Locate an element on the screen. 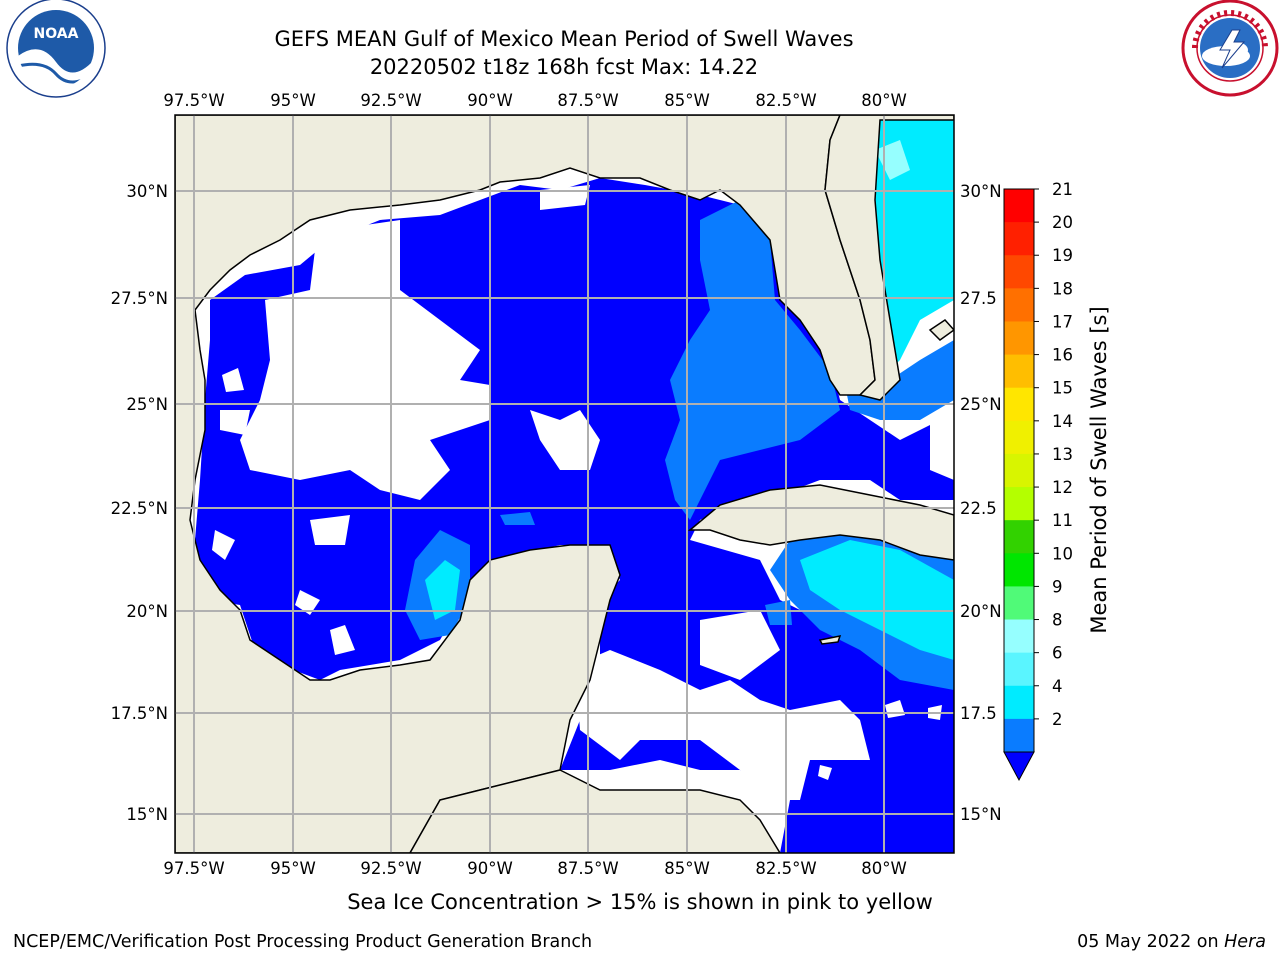 The height and width of the screenshot is (960, 1280). credit-host: Hera is located at coordinates (1245, 942).